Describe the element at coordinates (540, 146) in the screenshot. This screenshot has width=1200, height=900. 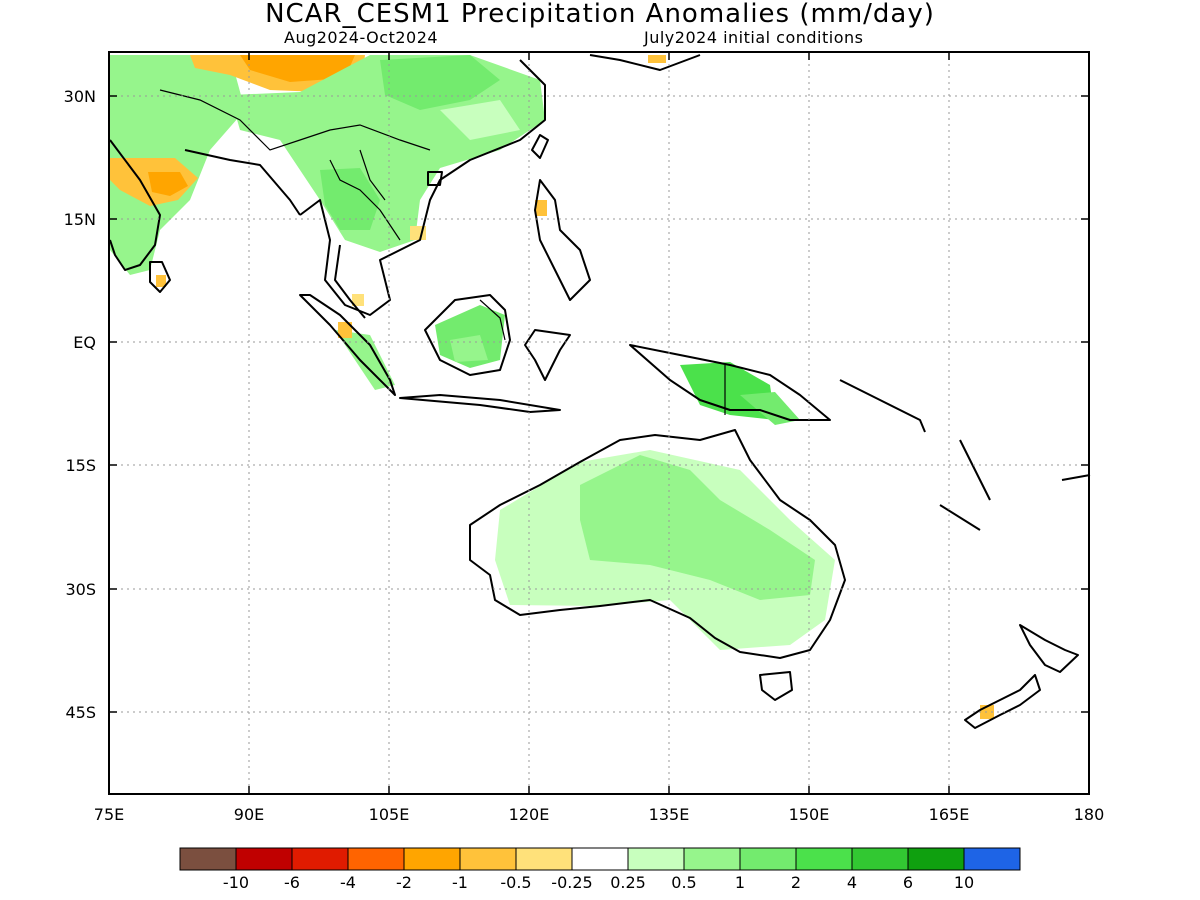
I see `coastline-taiwan` at that location.